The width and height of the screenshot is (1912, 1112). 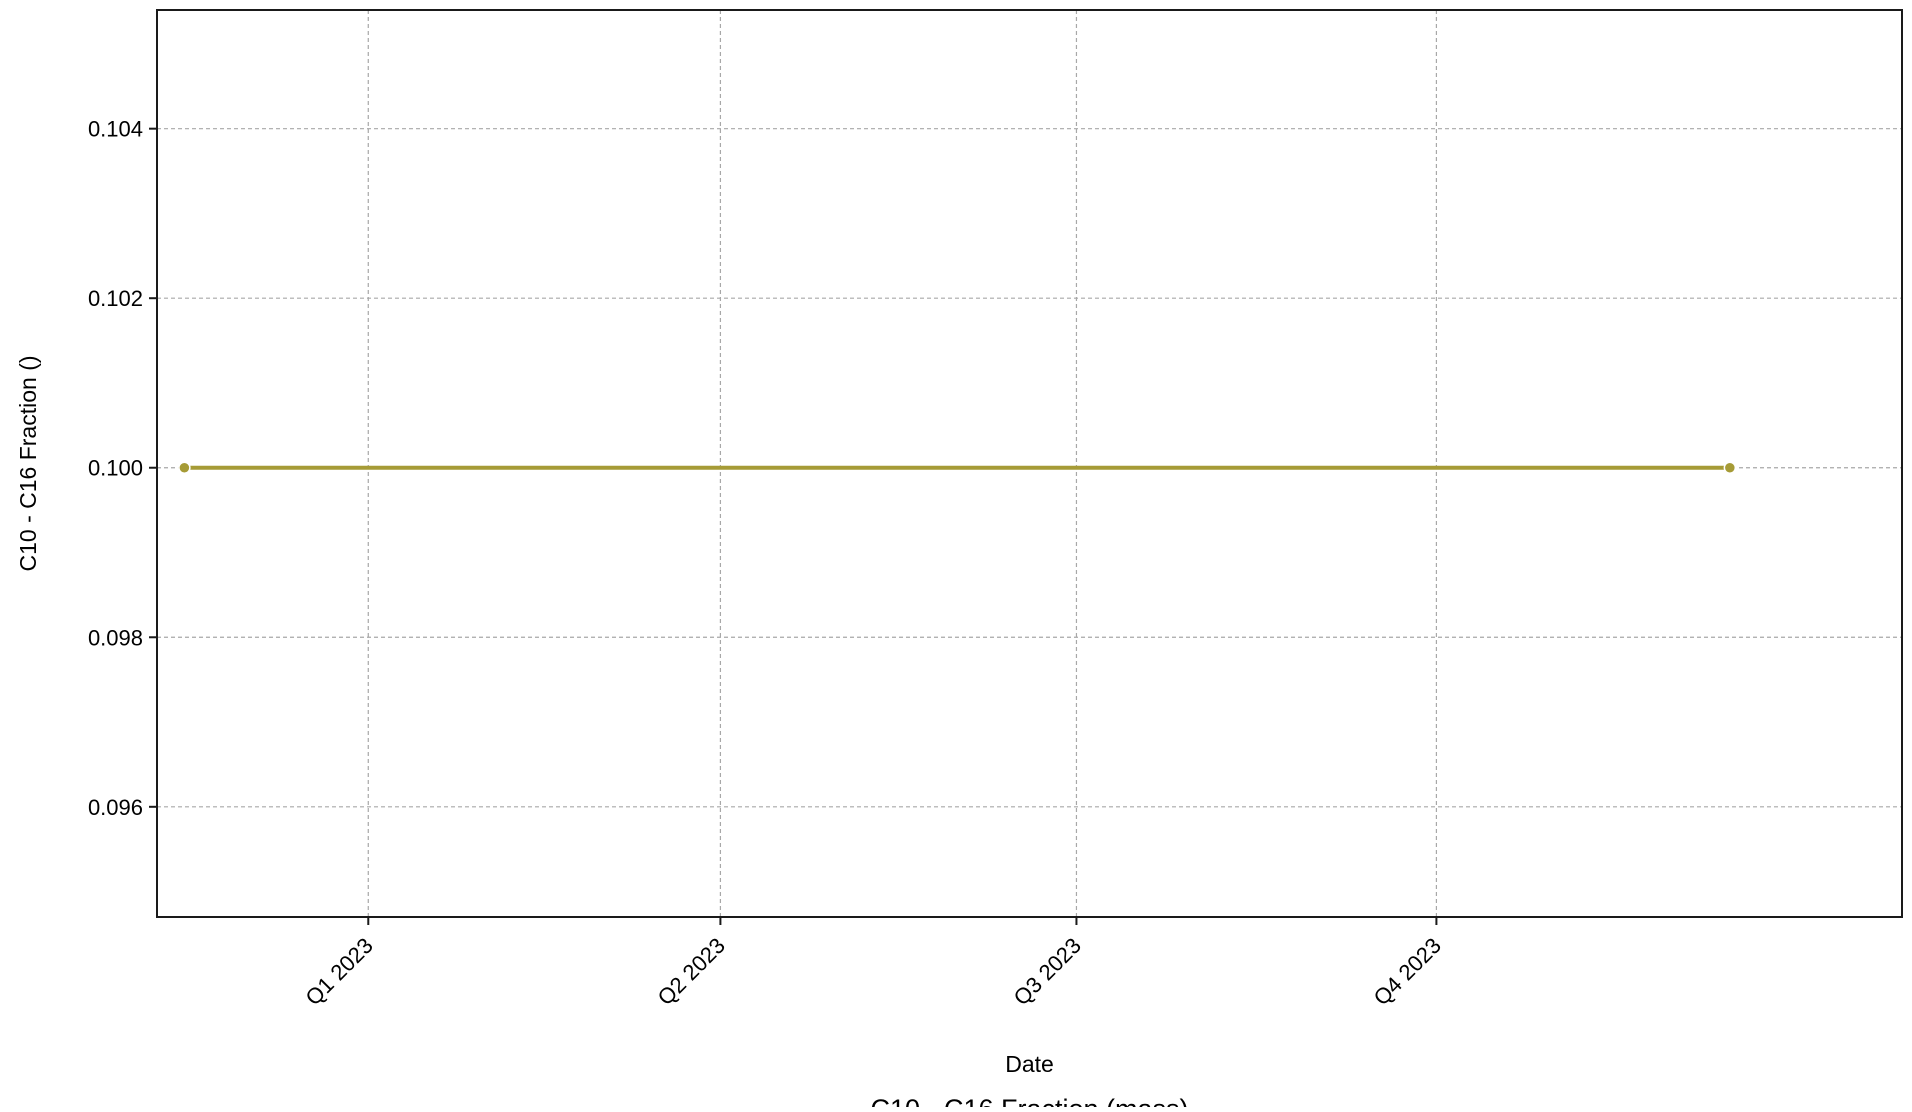 I want to click on y-tick-label: 0.100, so click(x=115, y=468).